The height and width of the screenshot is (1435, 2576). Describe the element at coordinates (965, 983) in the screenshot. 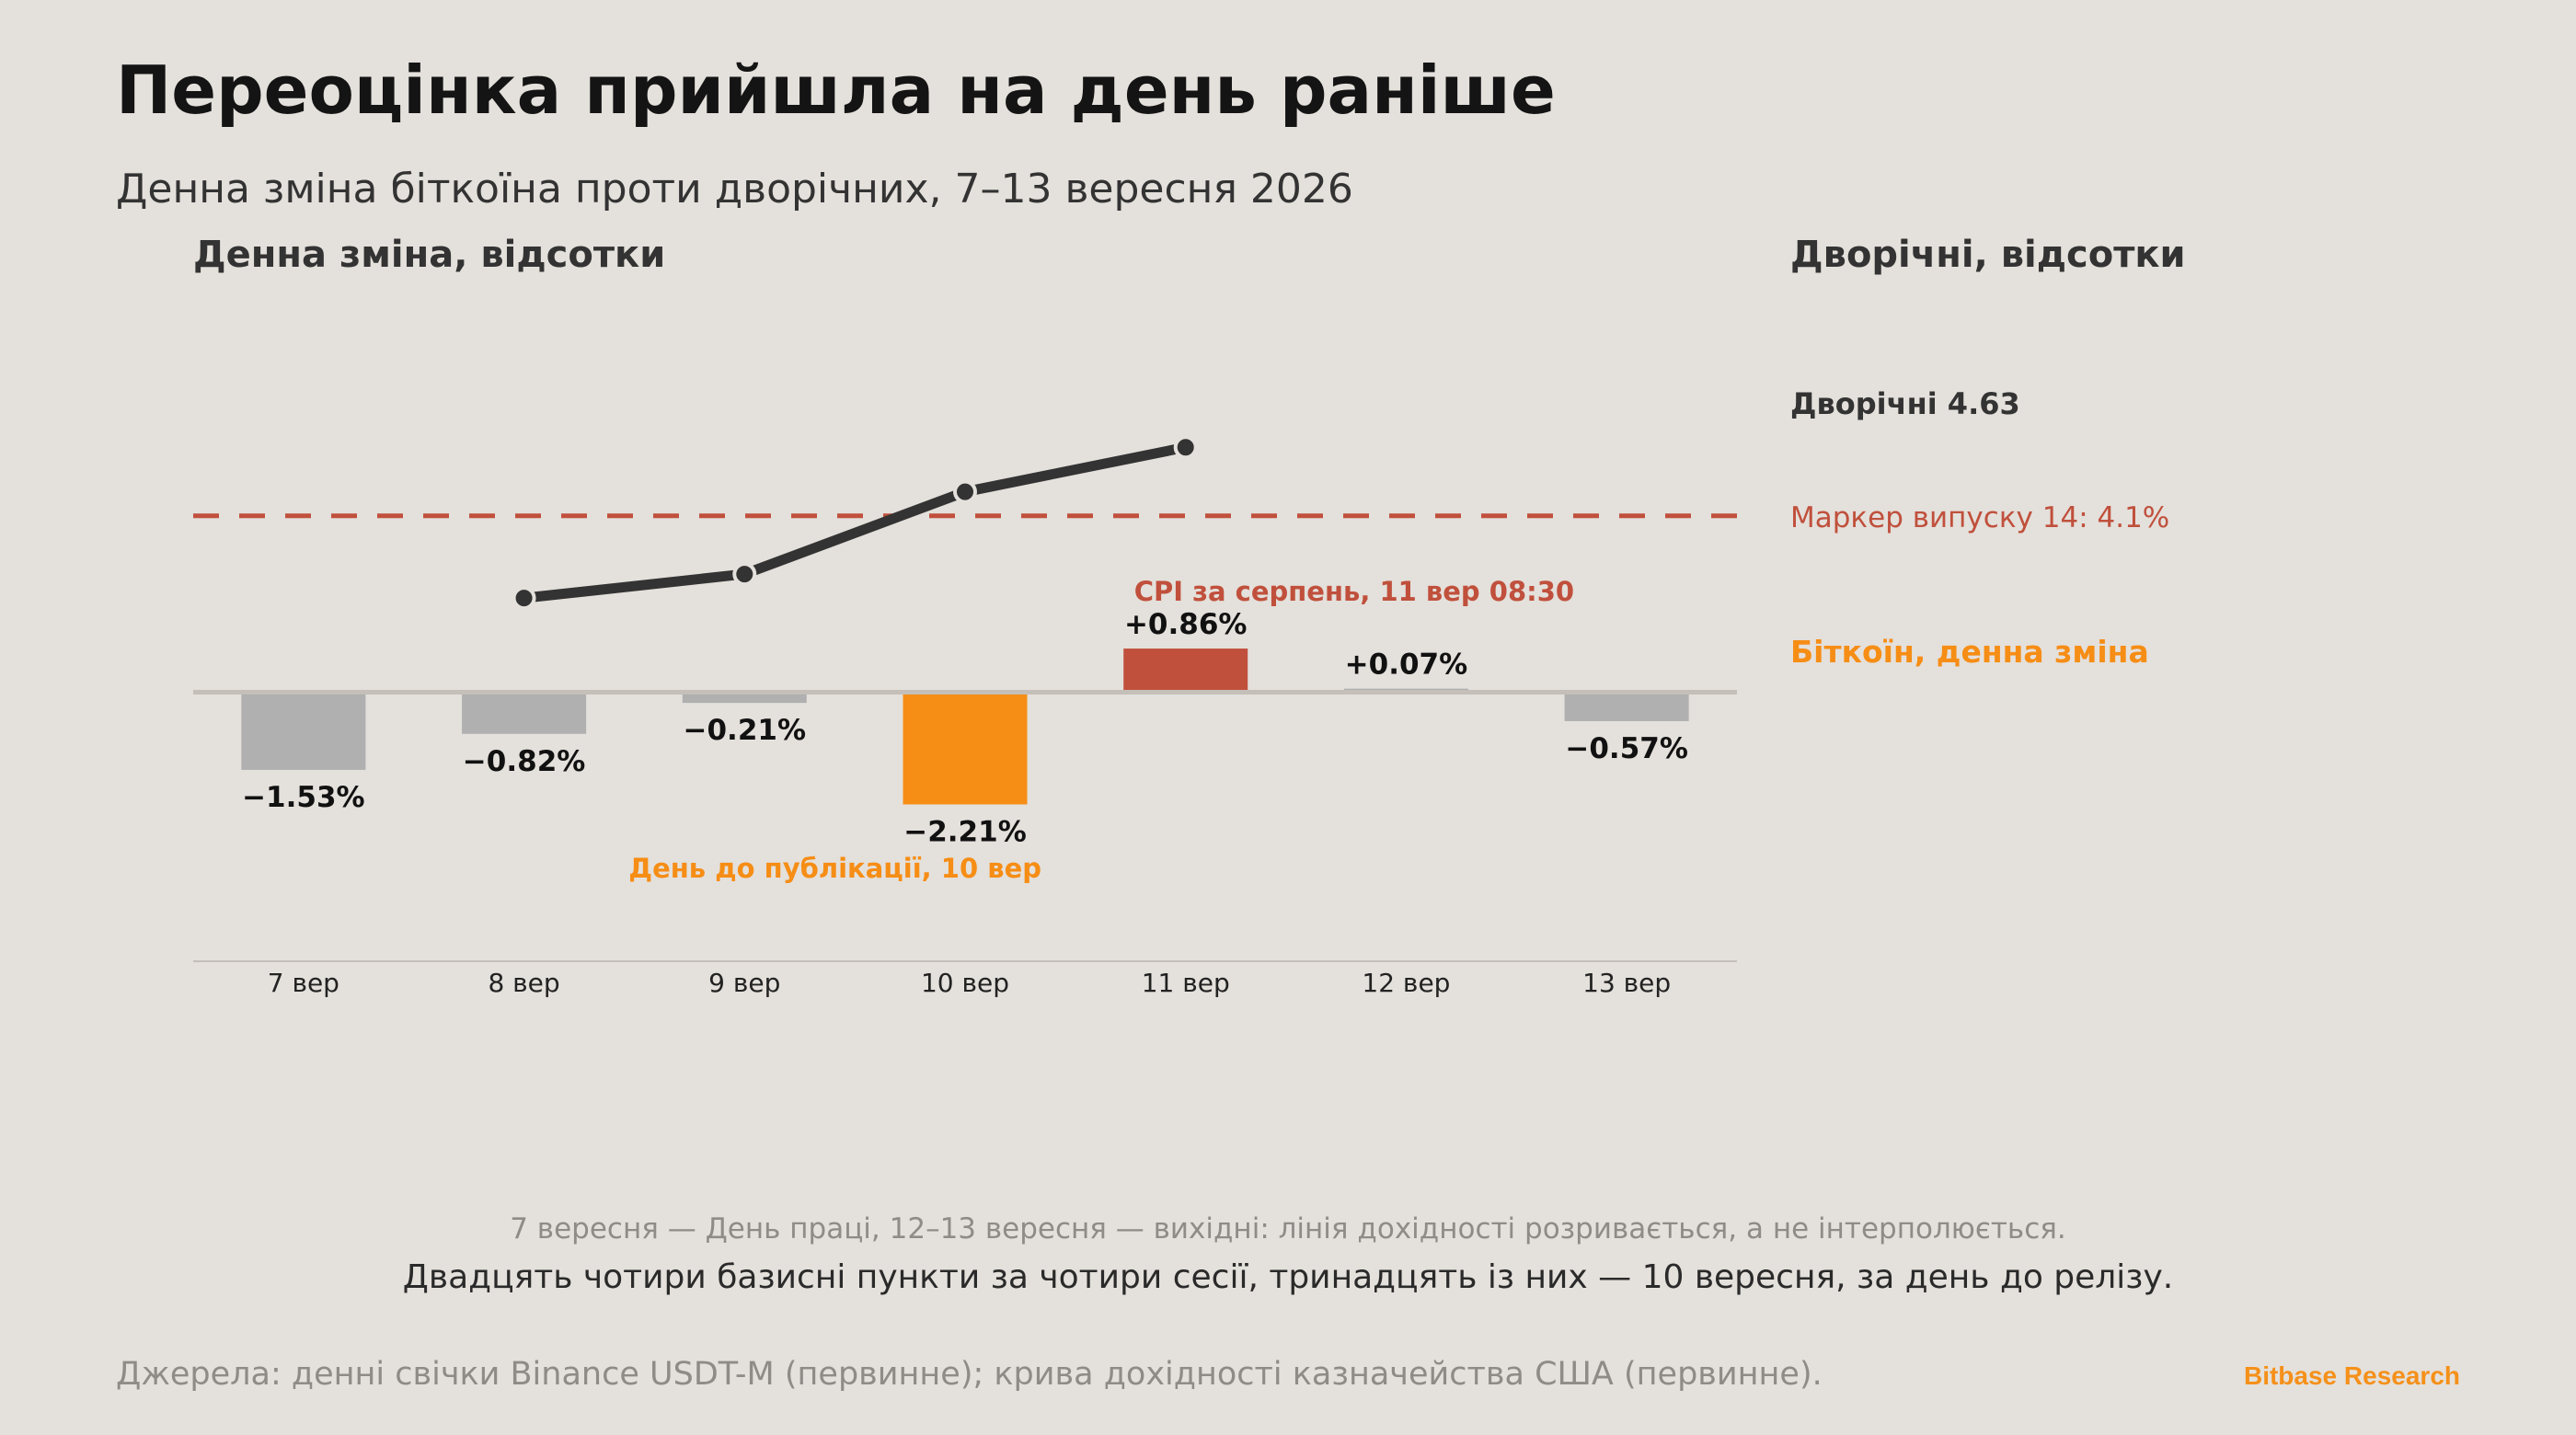

I see `x-tick-label: 10 вер` at that location.